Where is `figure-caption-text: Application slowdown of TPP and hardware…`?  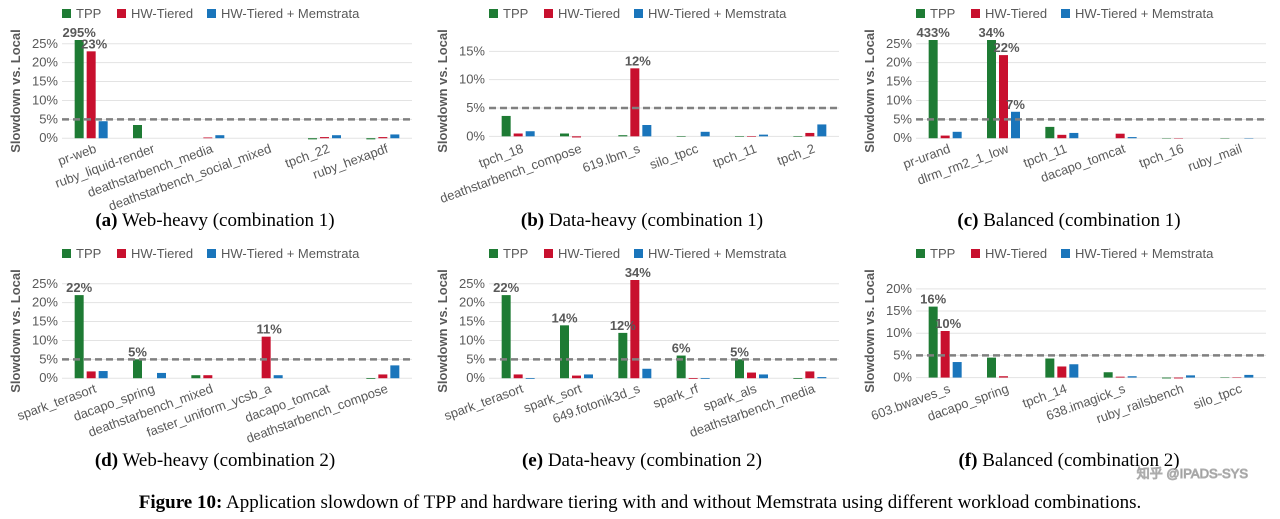 figure-caption-text: Application slowdown of TPP and hardware… is located at coordinates (683, 502).